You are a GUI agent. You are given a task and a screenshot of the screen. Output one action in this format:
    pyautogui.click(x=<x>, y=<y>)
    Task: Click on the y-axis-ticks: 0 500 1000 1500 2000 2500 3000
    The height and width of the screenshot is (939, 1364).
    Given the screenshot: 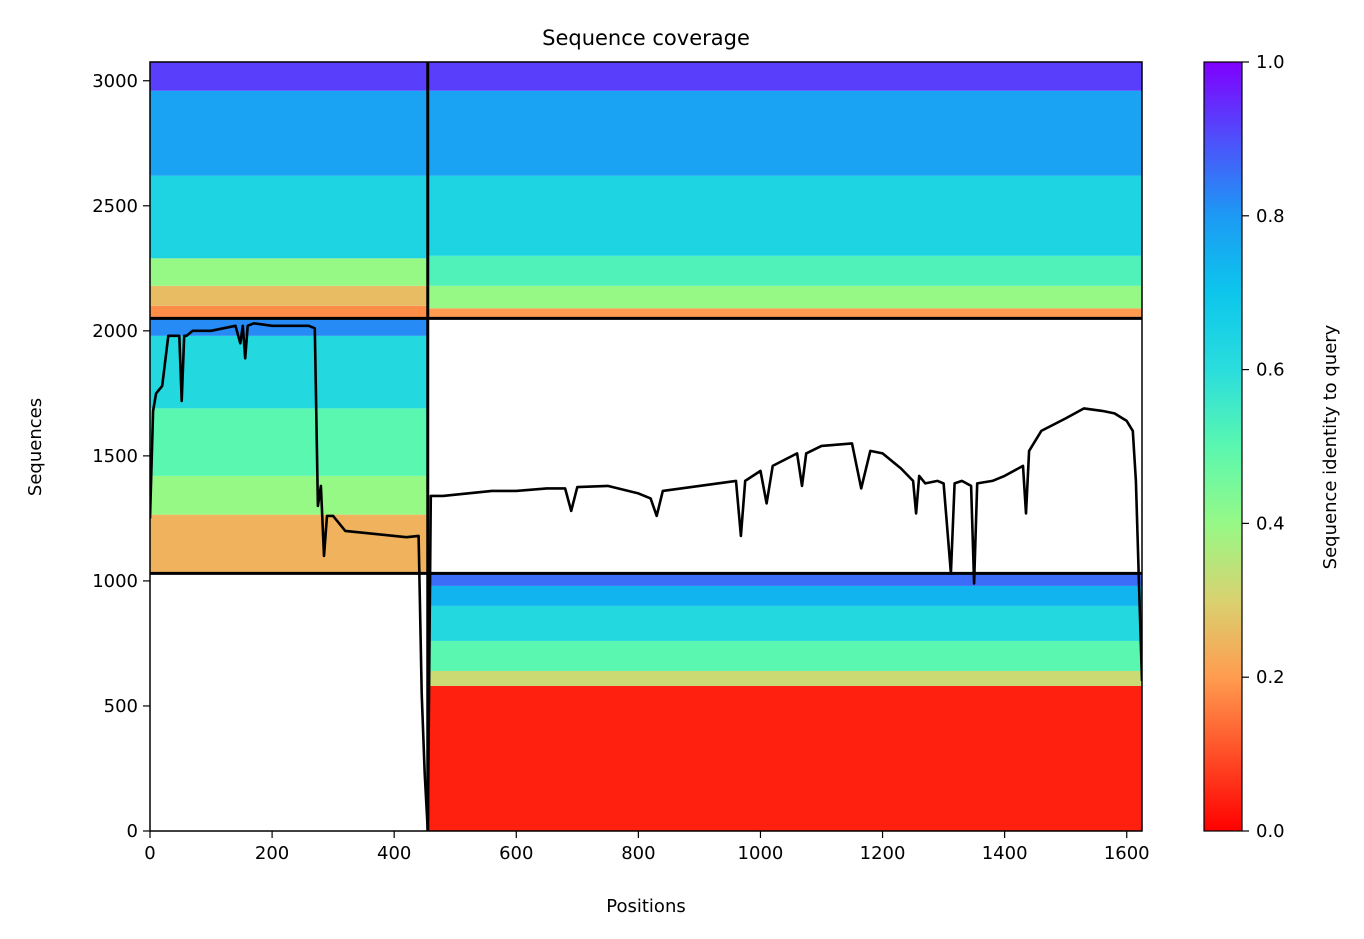 What is the action you would take?
    pyautogui.click(x=121, y=456)
    